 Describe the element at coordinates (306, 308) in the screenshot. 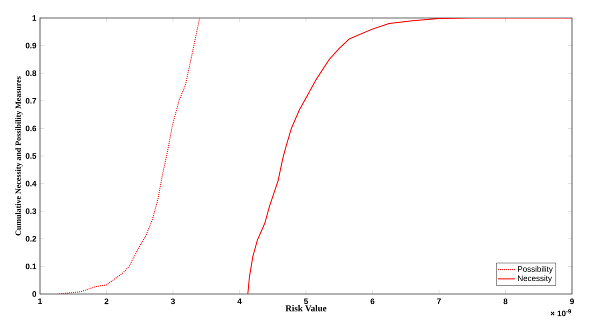

I see `x-axis-title: Risk Value` at that location.